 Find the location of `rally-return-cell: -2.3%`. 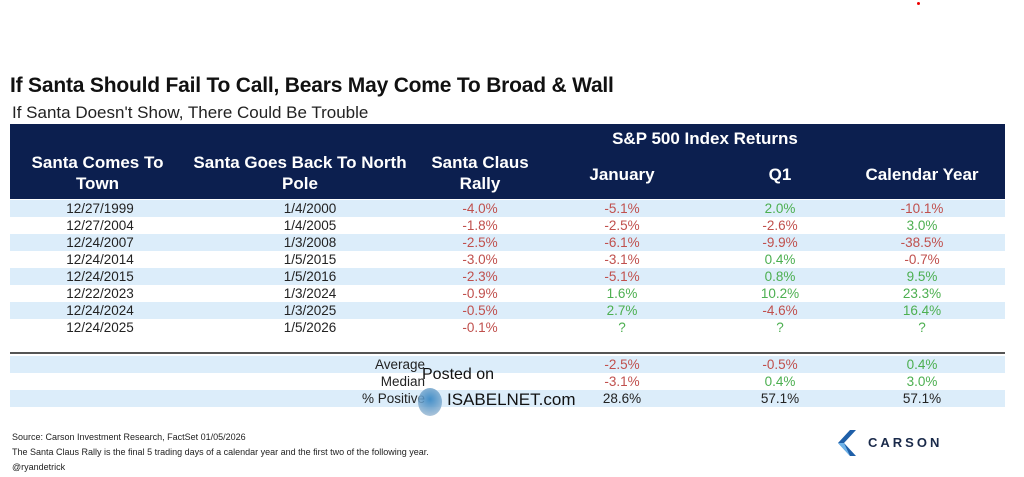

rally-return-cell: -2.3% is located at coordinates (480, 276).